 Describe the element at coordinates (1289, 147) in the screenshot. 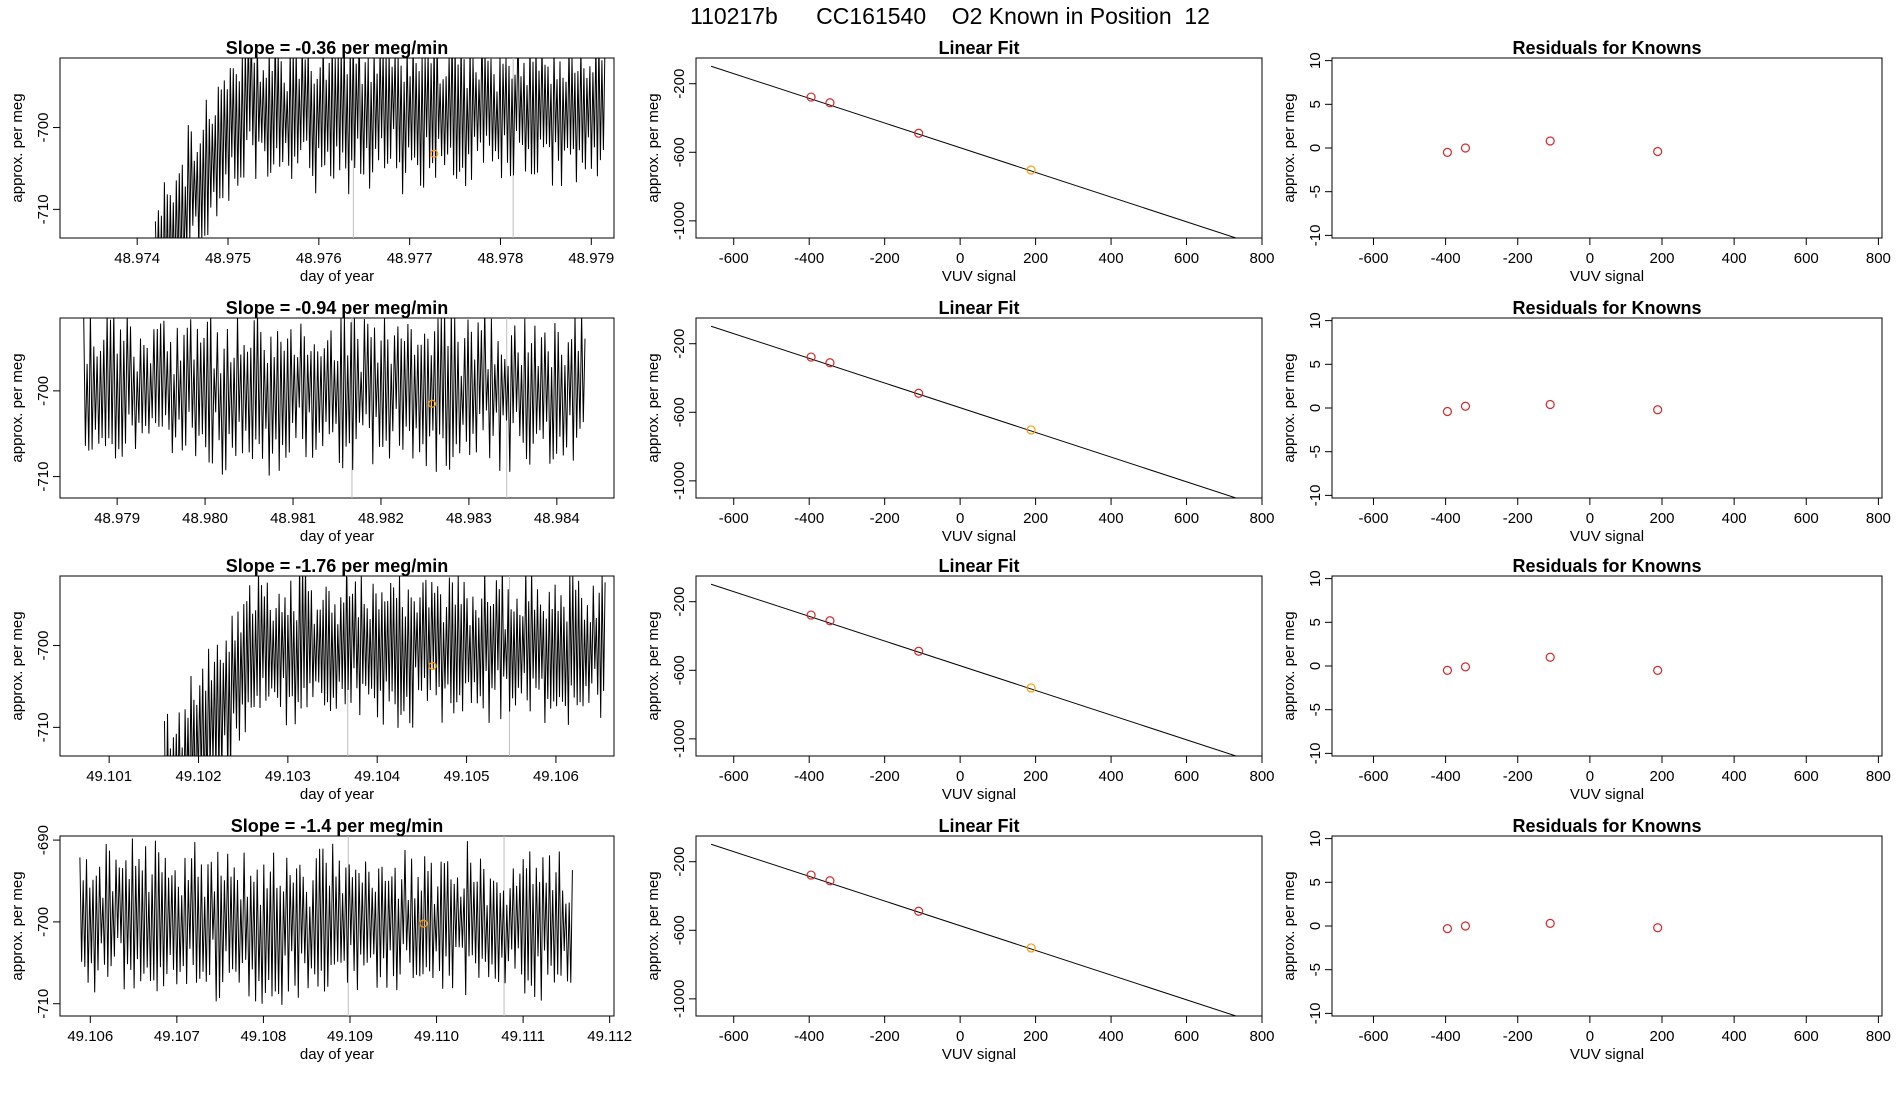

I see `residuals-r1-y-axis-label: approx. per meg` at that location.